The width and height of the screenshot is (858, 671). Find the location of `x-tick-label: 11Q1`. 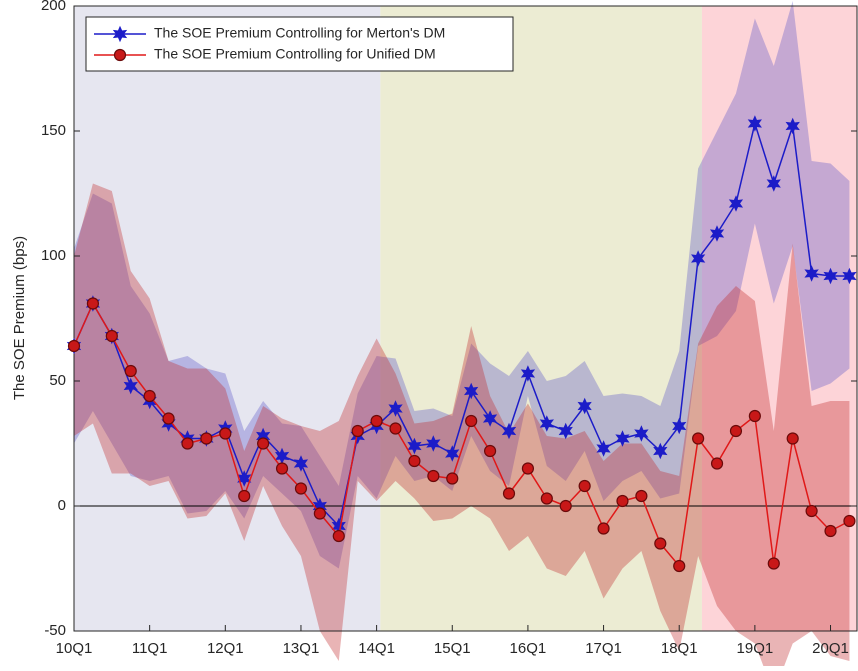

x-tick-label: 11Q1 is located at coordinates (150, 648).